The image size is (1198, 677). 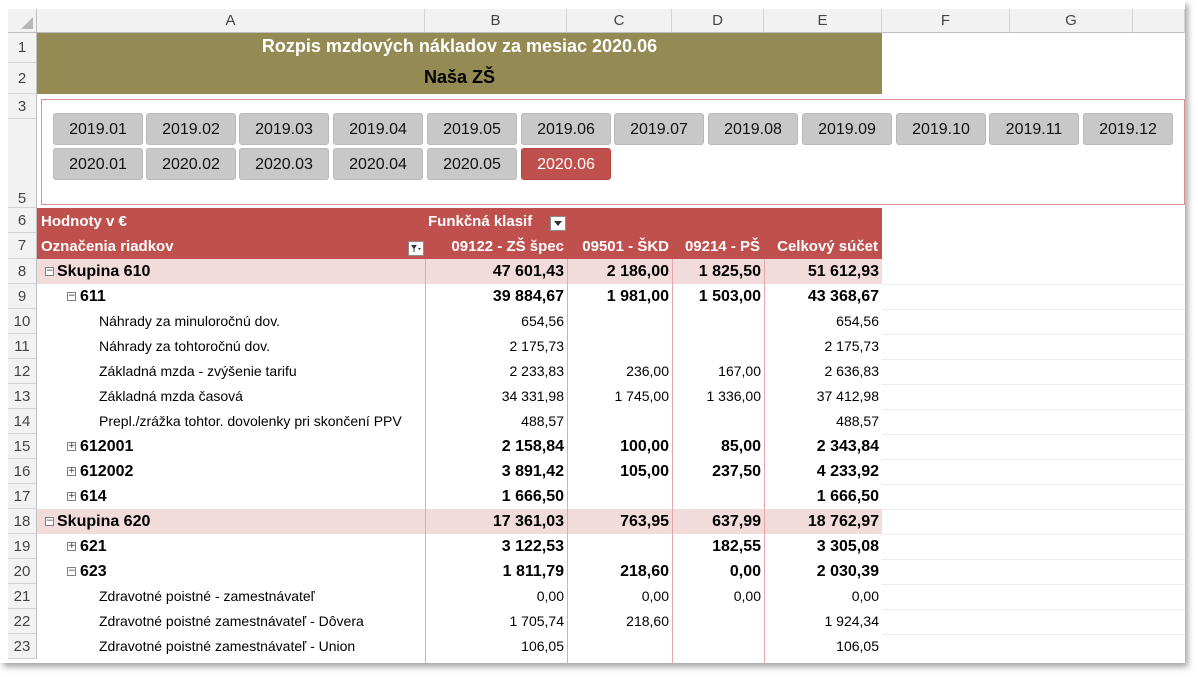 What do you see at coordinates (22, 471) in the screenshot?
I see `row-header-16: 16` at bounding box center [22, 471].